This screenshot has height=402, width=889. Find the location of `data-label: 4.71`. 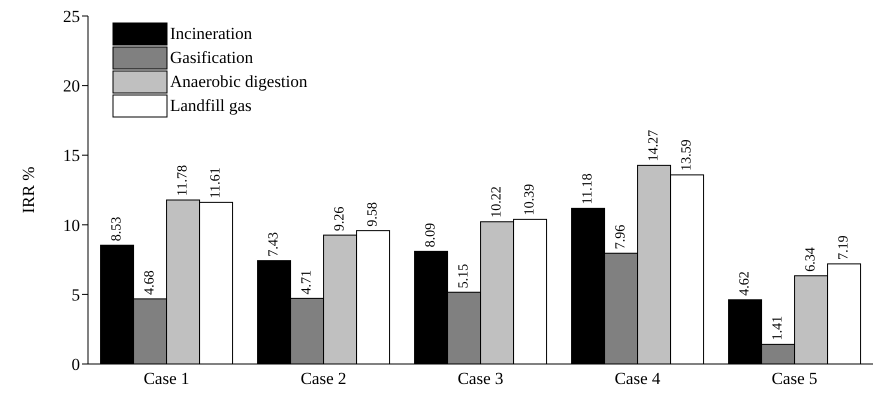

data-label: 4.71 is located at coordinates (307, 282).